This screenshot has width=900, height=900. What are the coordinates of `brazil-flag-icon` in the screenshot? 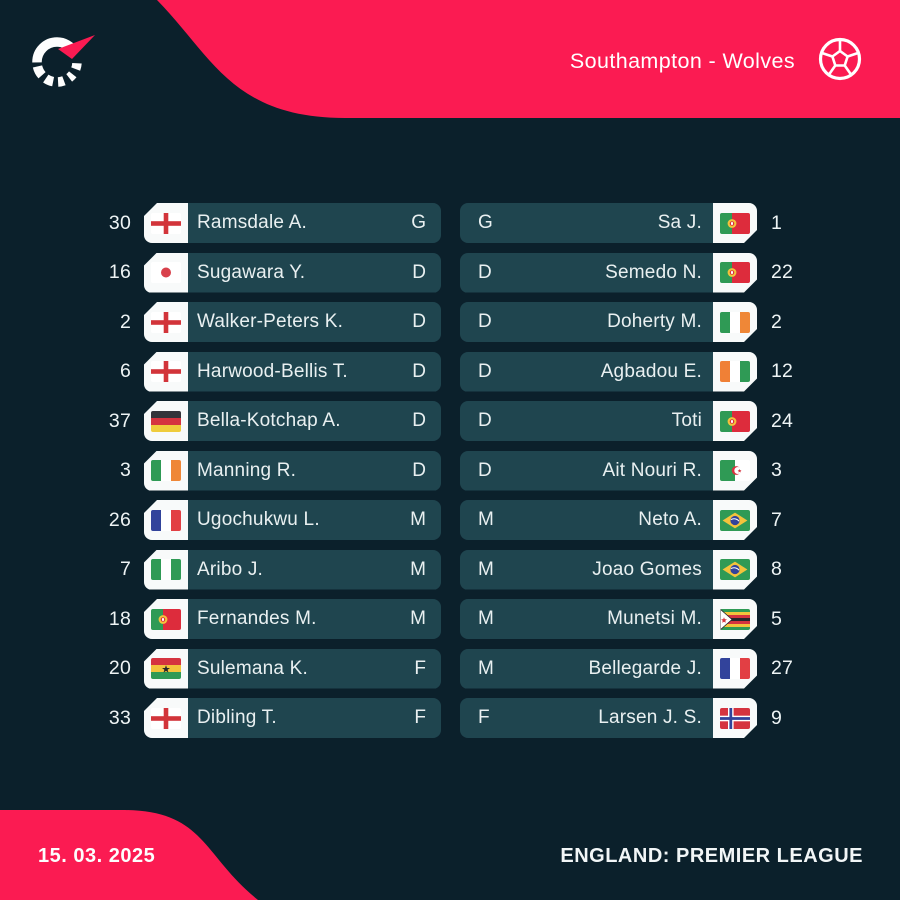 It's located at (735, 520).